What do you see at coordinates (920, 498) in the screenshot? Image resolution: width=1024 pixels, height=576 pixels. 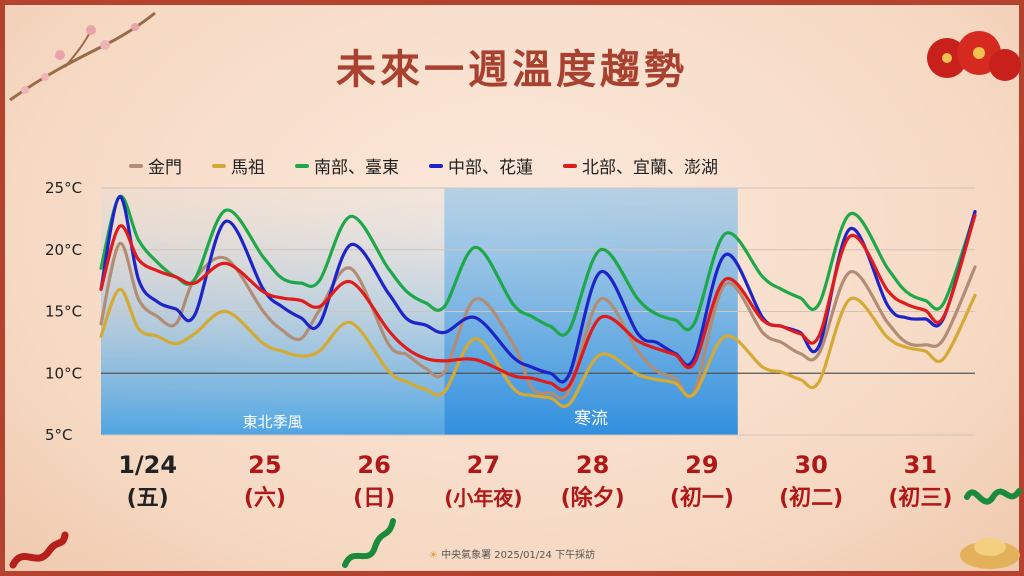 I see `x-day-label: (初三)` at bounding box center [920, 498].